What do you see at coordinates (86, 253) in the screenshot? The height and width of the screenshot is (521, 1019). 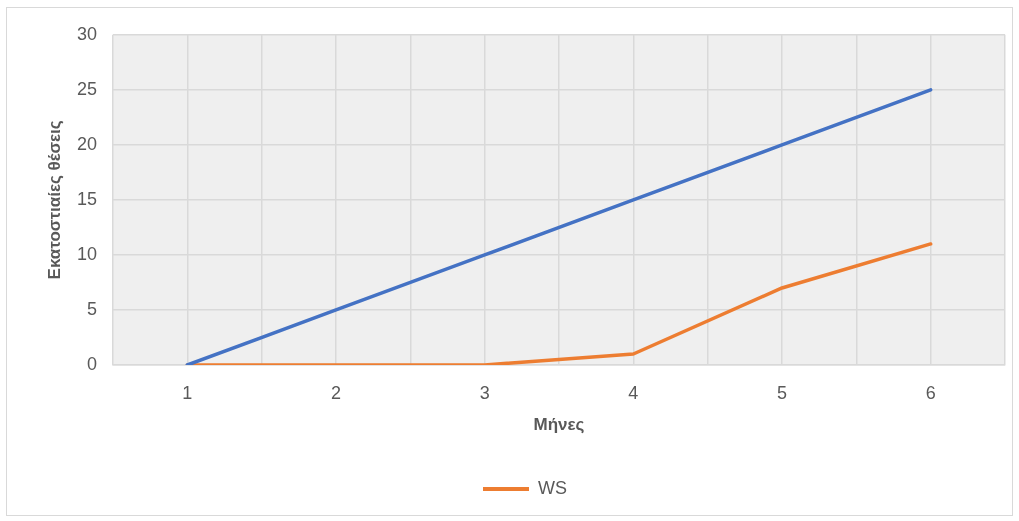 I see `y-tick-label: 10` at bounding box center [86, 253].